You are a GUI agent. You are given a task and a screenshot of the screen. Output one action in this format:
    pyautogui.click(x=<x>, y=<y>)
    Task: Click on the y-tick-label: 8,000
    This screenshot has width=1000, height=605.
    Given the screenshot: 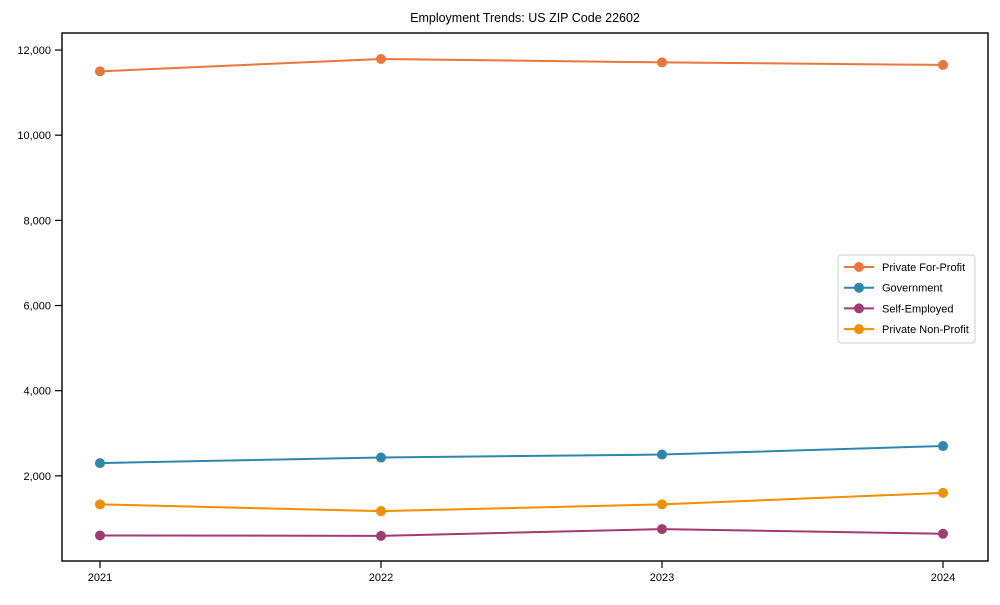 What is the action you would take?
    pyautogui.click(x=37, y=221)
    